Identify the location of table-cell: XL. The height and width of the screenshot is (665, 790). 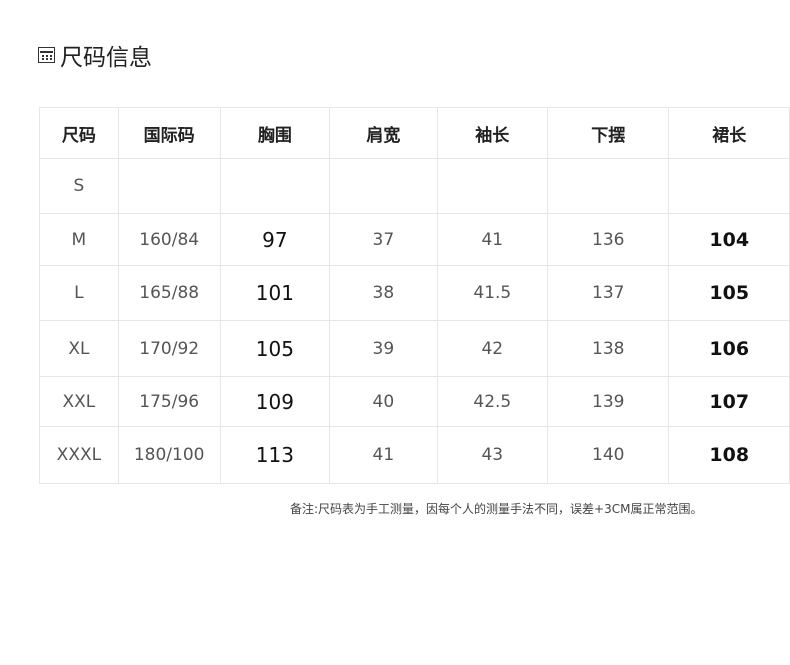
(79, 348).